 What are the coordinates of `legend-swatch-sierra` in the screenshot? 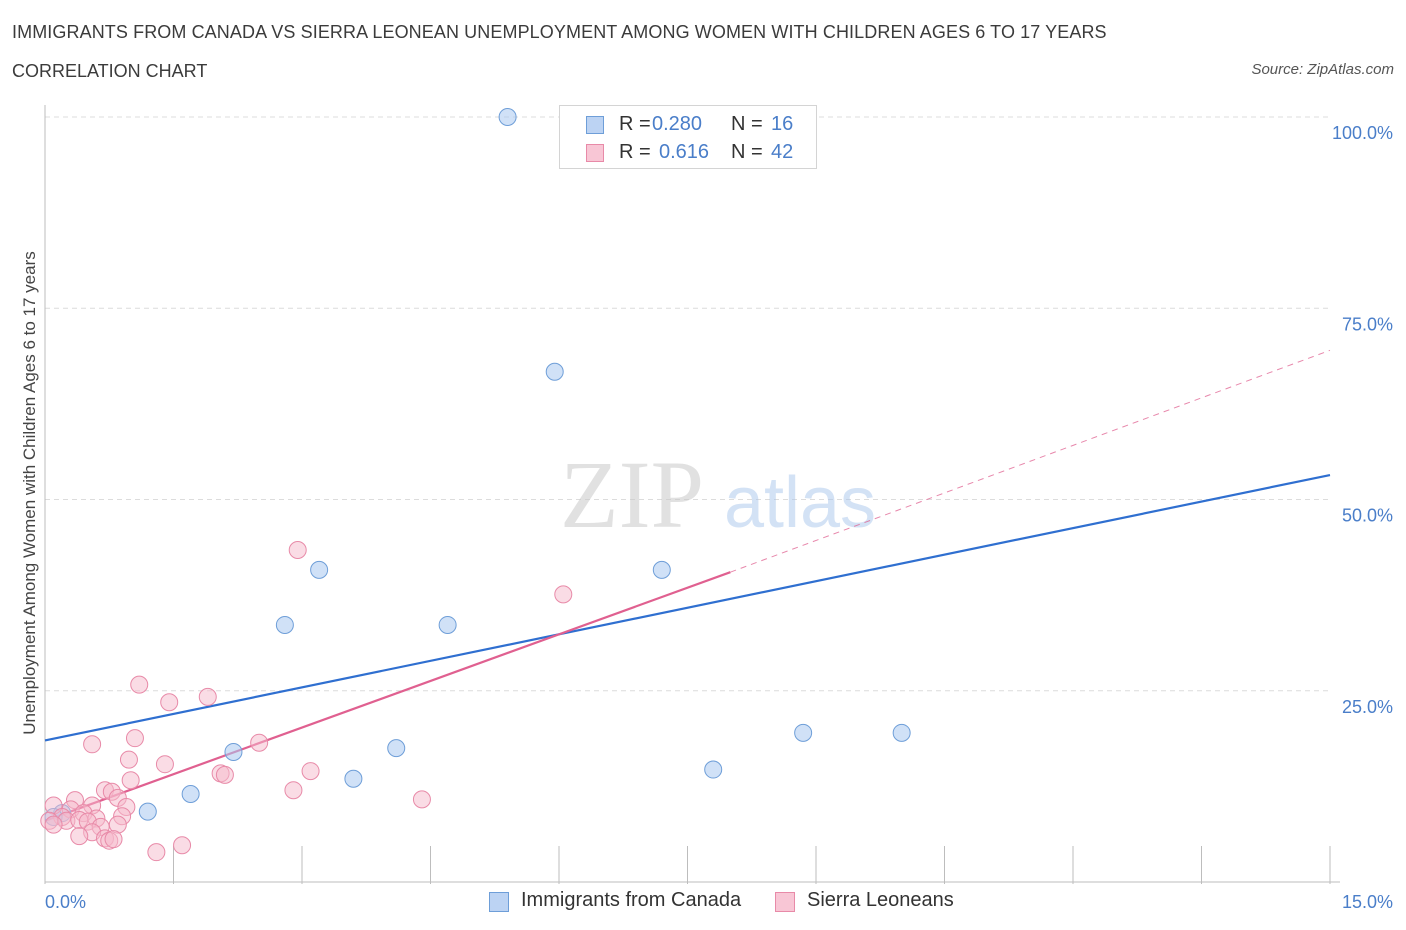 It's located at (595, 153).